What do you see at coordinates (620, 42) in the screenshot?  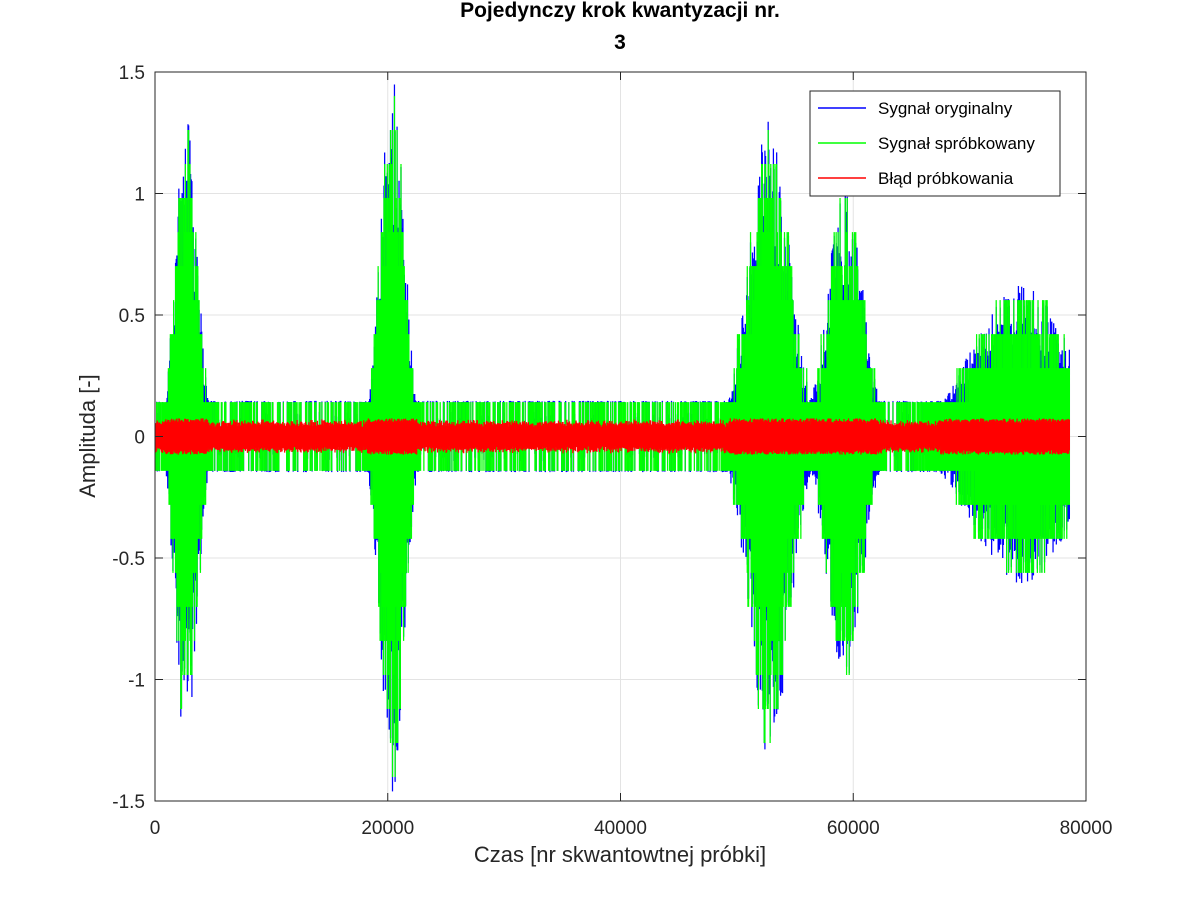 I see `chart-title-line-2: 3` at bounding box center [620, 42].